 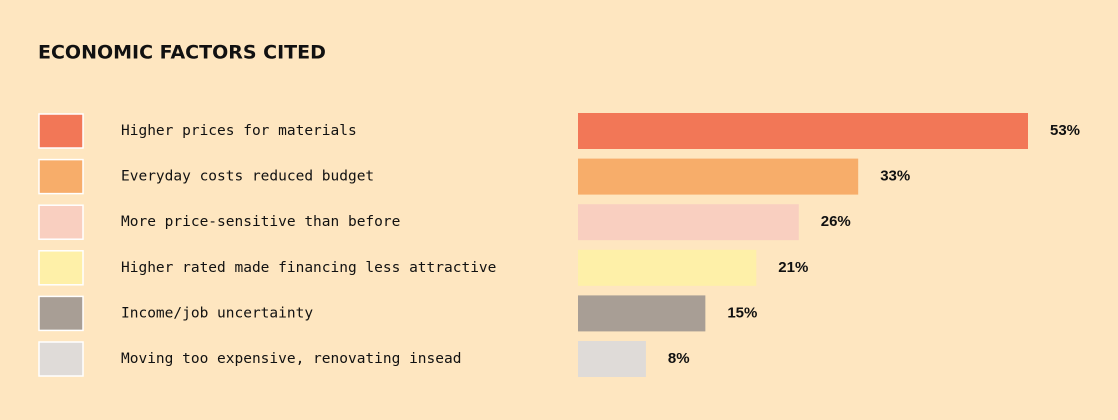 What do you see at coordinates (217, 313) in the screenshot?
I see `category-label: Income/job uncertainty` at bounding box center [217, 313].